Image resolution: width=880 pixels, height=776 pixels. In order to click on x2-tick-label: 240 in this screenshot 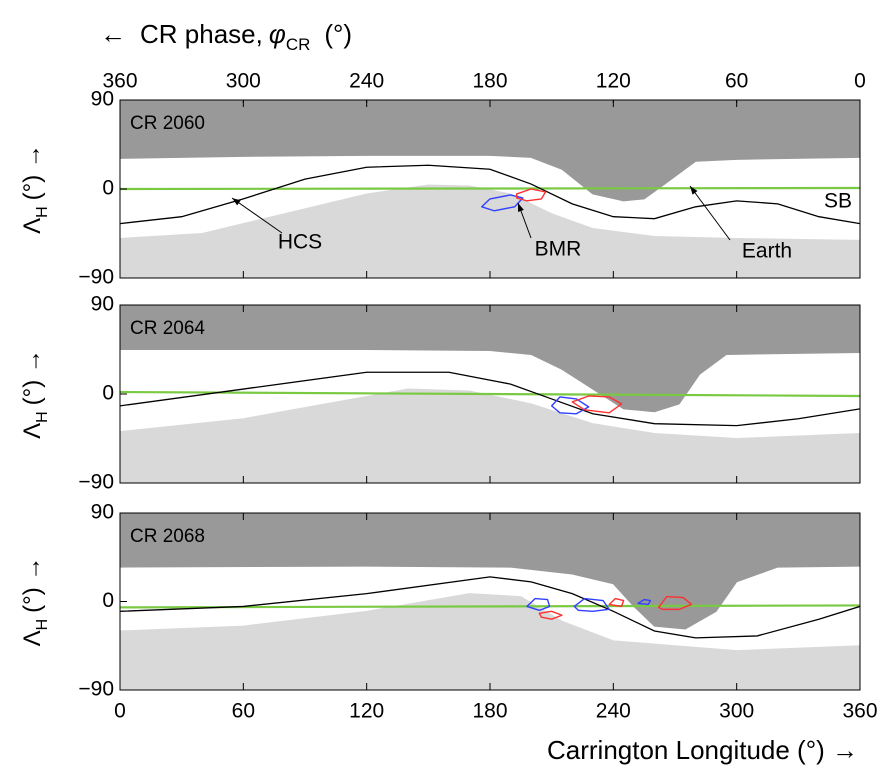, I will do `click(366, 81)`.